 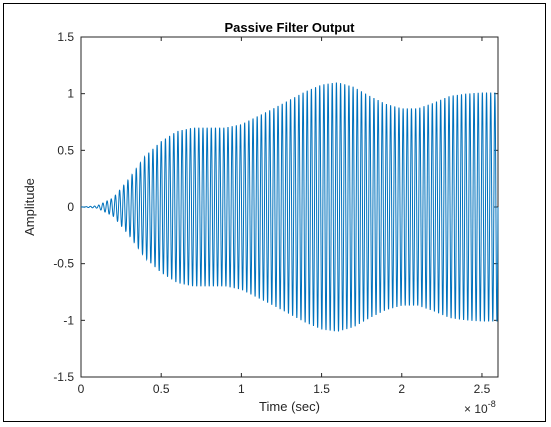 What do you see at coordinates (289, 27) in the screenshot?
I see `chart-title: Passive Filter Output` at bounding box center [289, 27].